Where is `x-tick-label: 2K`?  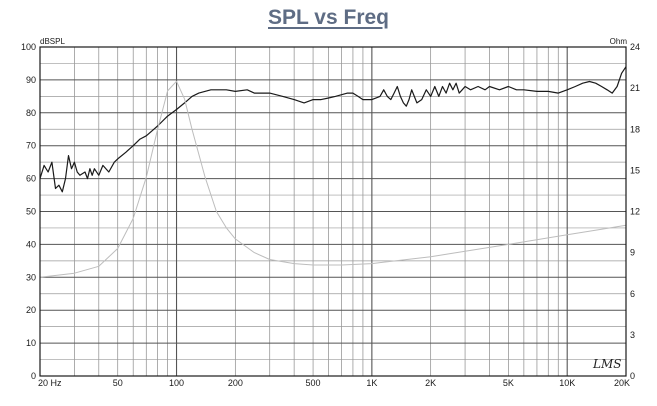
x-tick-label: 2K is located at coordinates (430, 383).